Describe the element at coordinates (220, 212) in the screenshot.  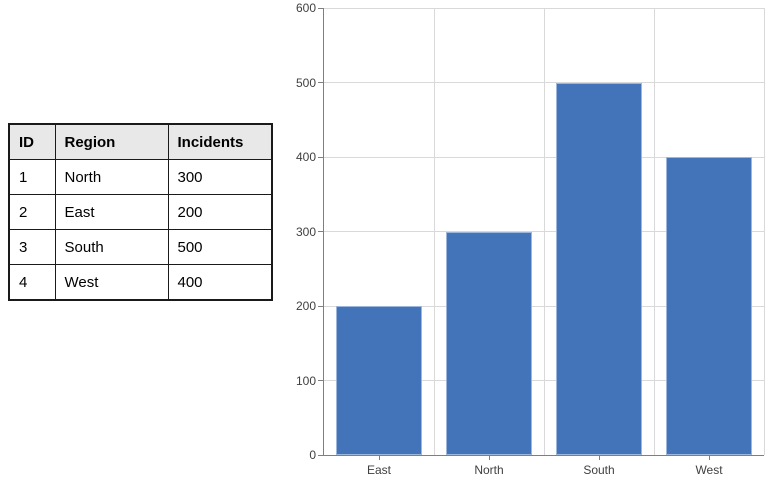
I see `table-cell: 200` at that location.